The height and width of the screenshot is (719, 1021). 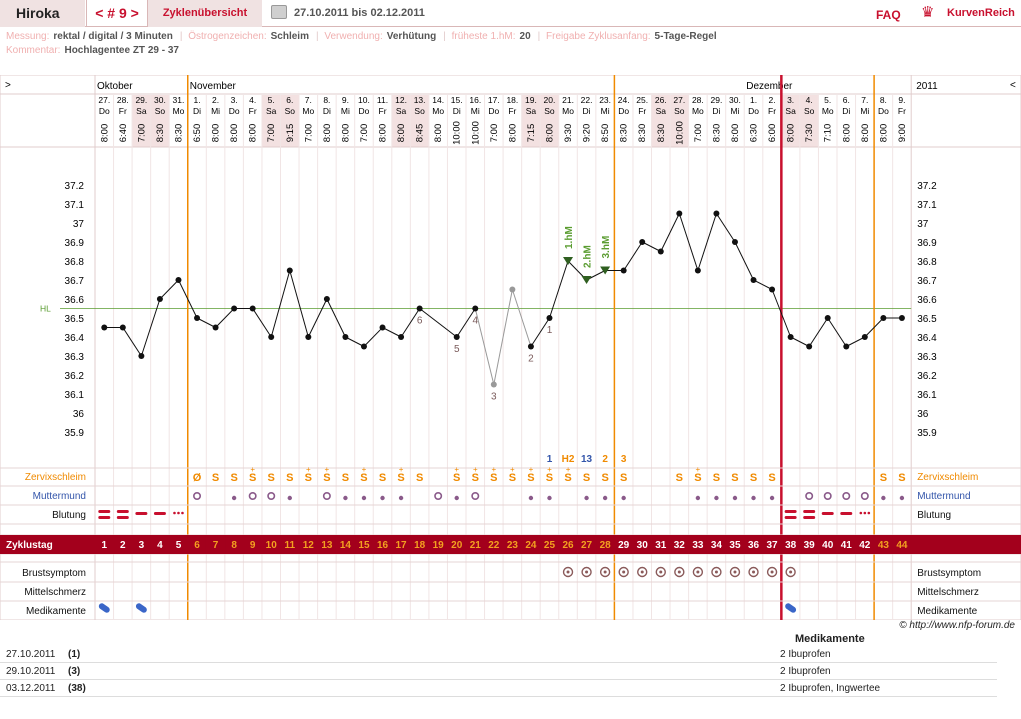 I want to click on date-label: 7., so click(x=308, y=100).